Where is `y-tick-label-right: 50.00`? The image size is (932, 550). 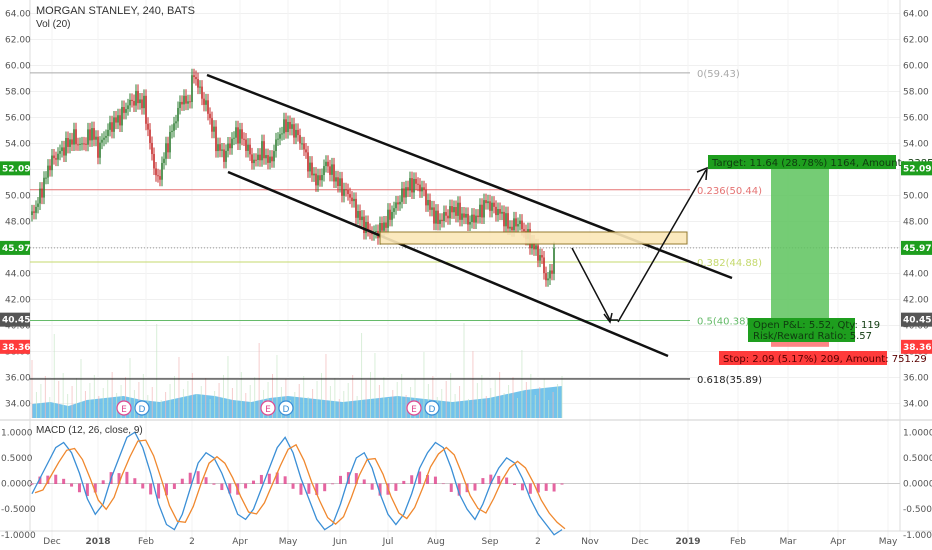 y-tick-label-right: 50.00 is located at coordinates (916, 197).